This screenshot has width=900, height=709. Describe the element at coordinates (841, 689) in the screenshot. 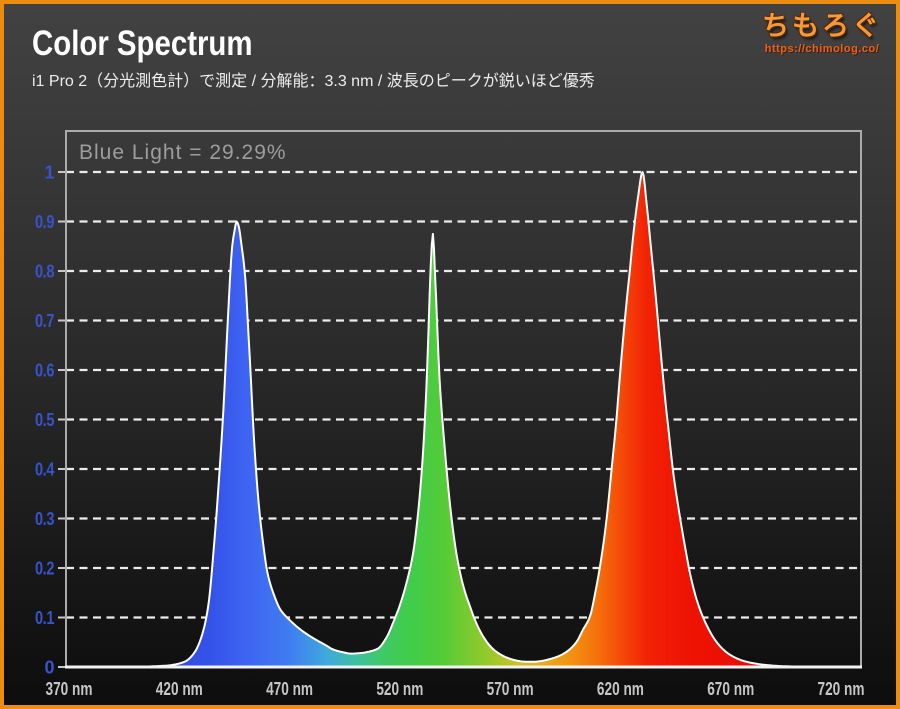

I see `x-axis-label: 720 nm` at that location.